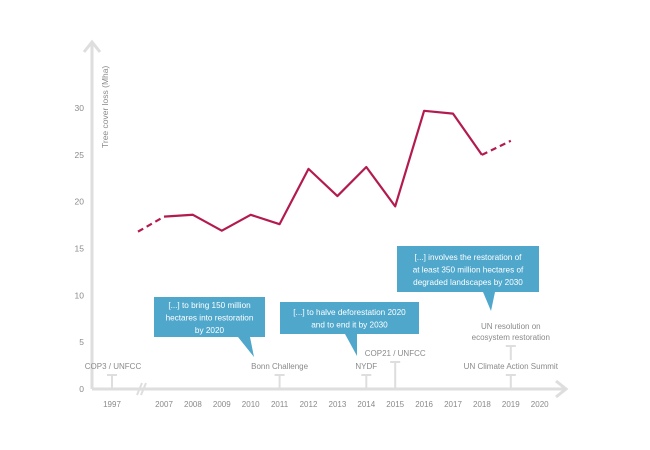 The height and width of the screenshot is (450, 650). Describe the element at coordinates (562, 389) in the screenshot. I see `x-axis-arrow` at that location.